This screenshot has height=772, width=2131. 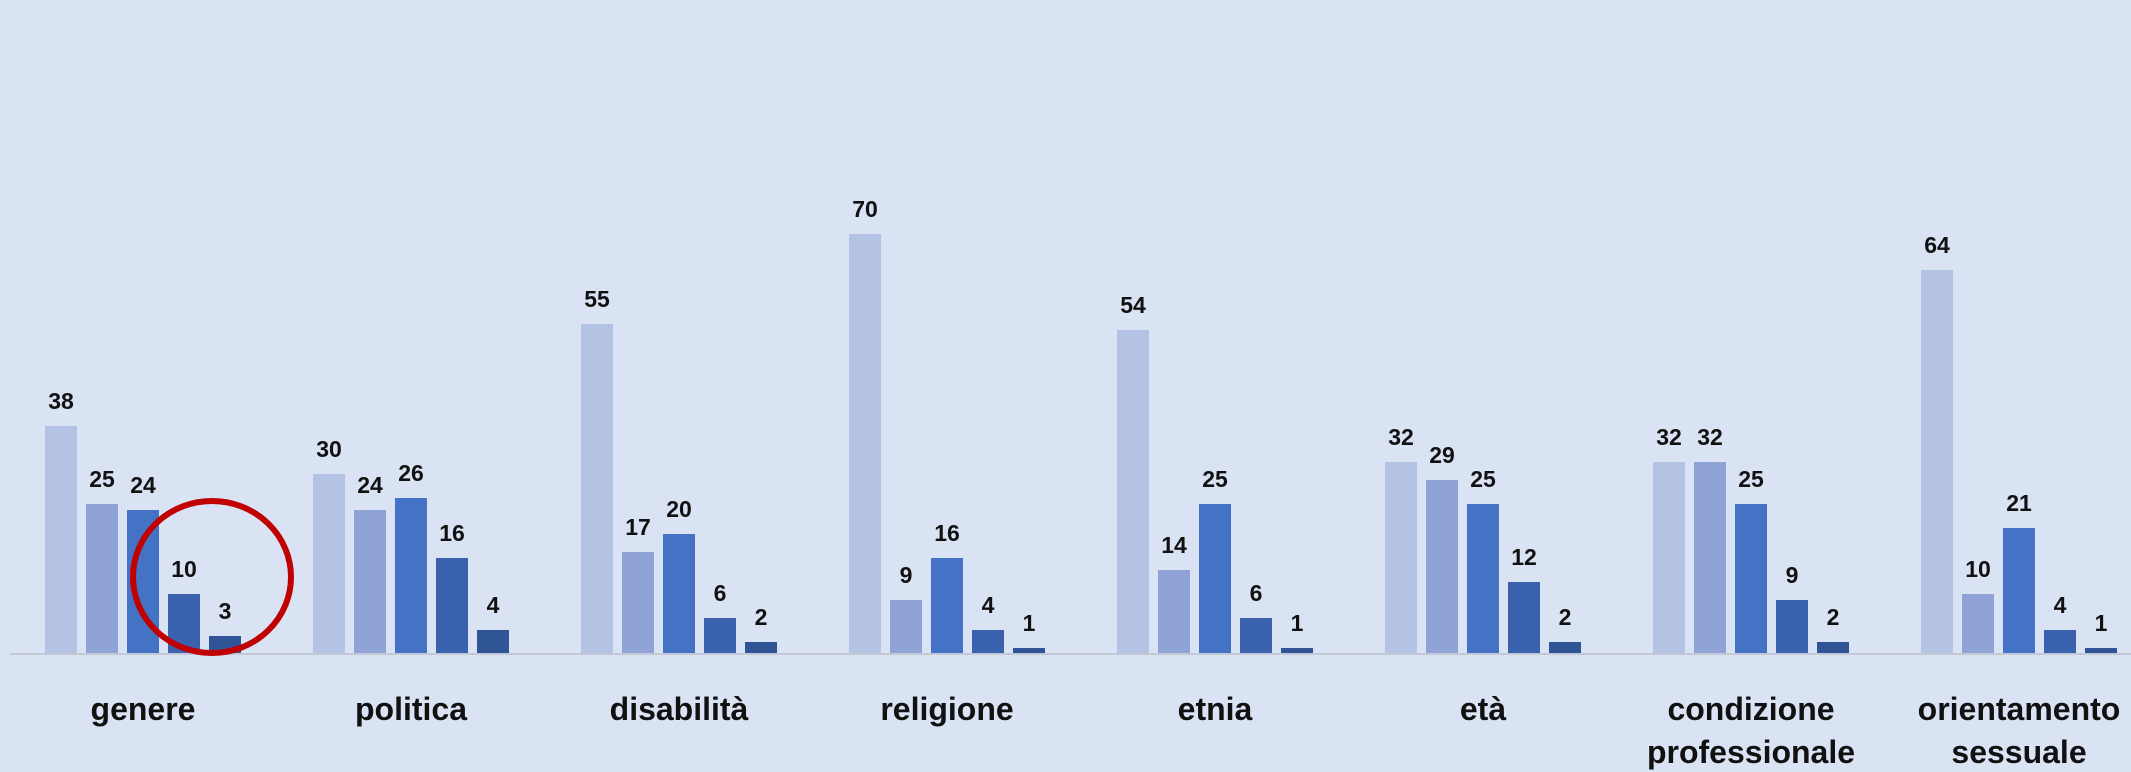 What do you see at coordinates (184, 569) in the screenshot?
I see `value-label-genere-series-4: 10` at bounding box center [184, 569].